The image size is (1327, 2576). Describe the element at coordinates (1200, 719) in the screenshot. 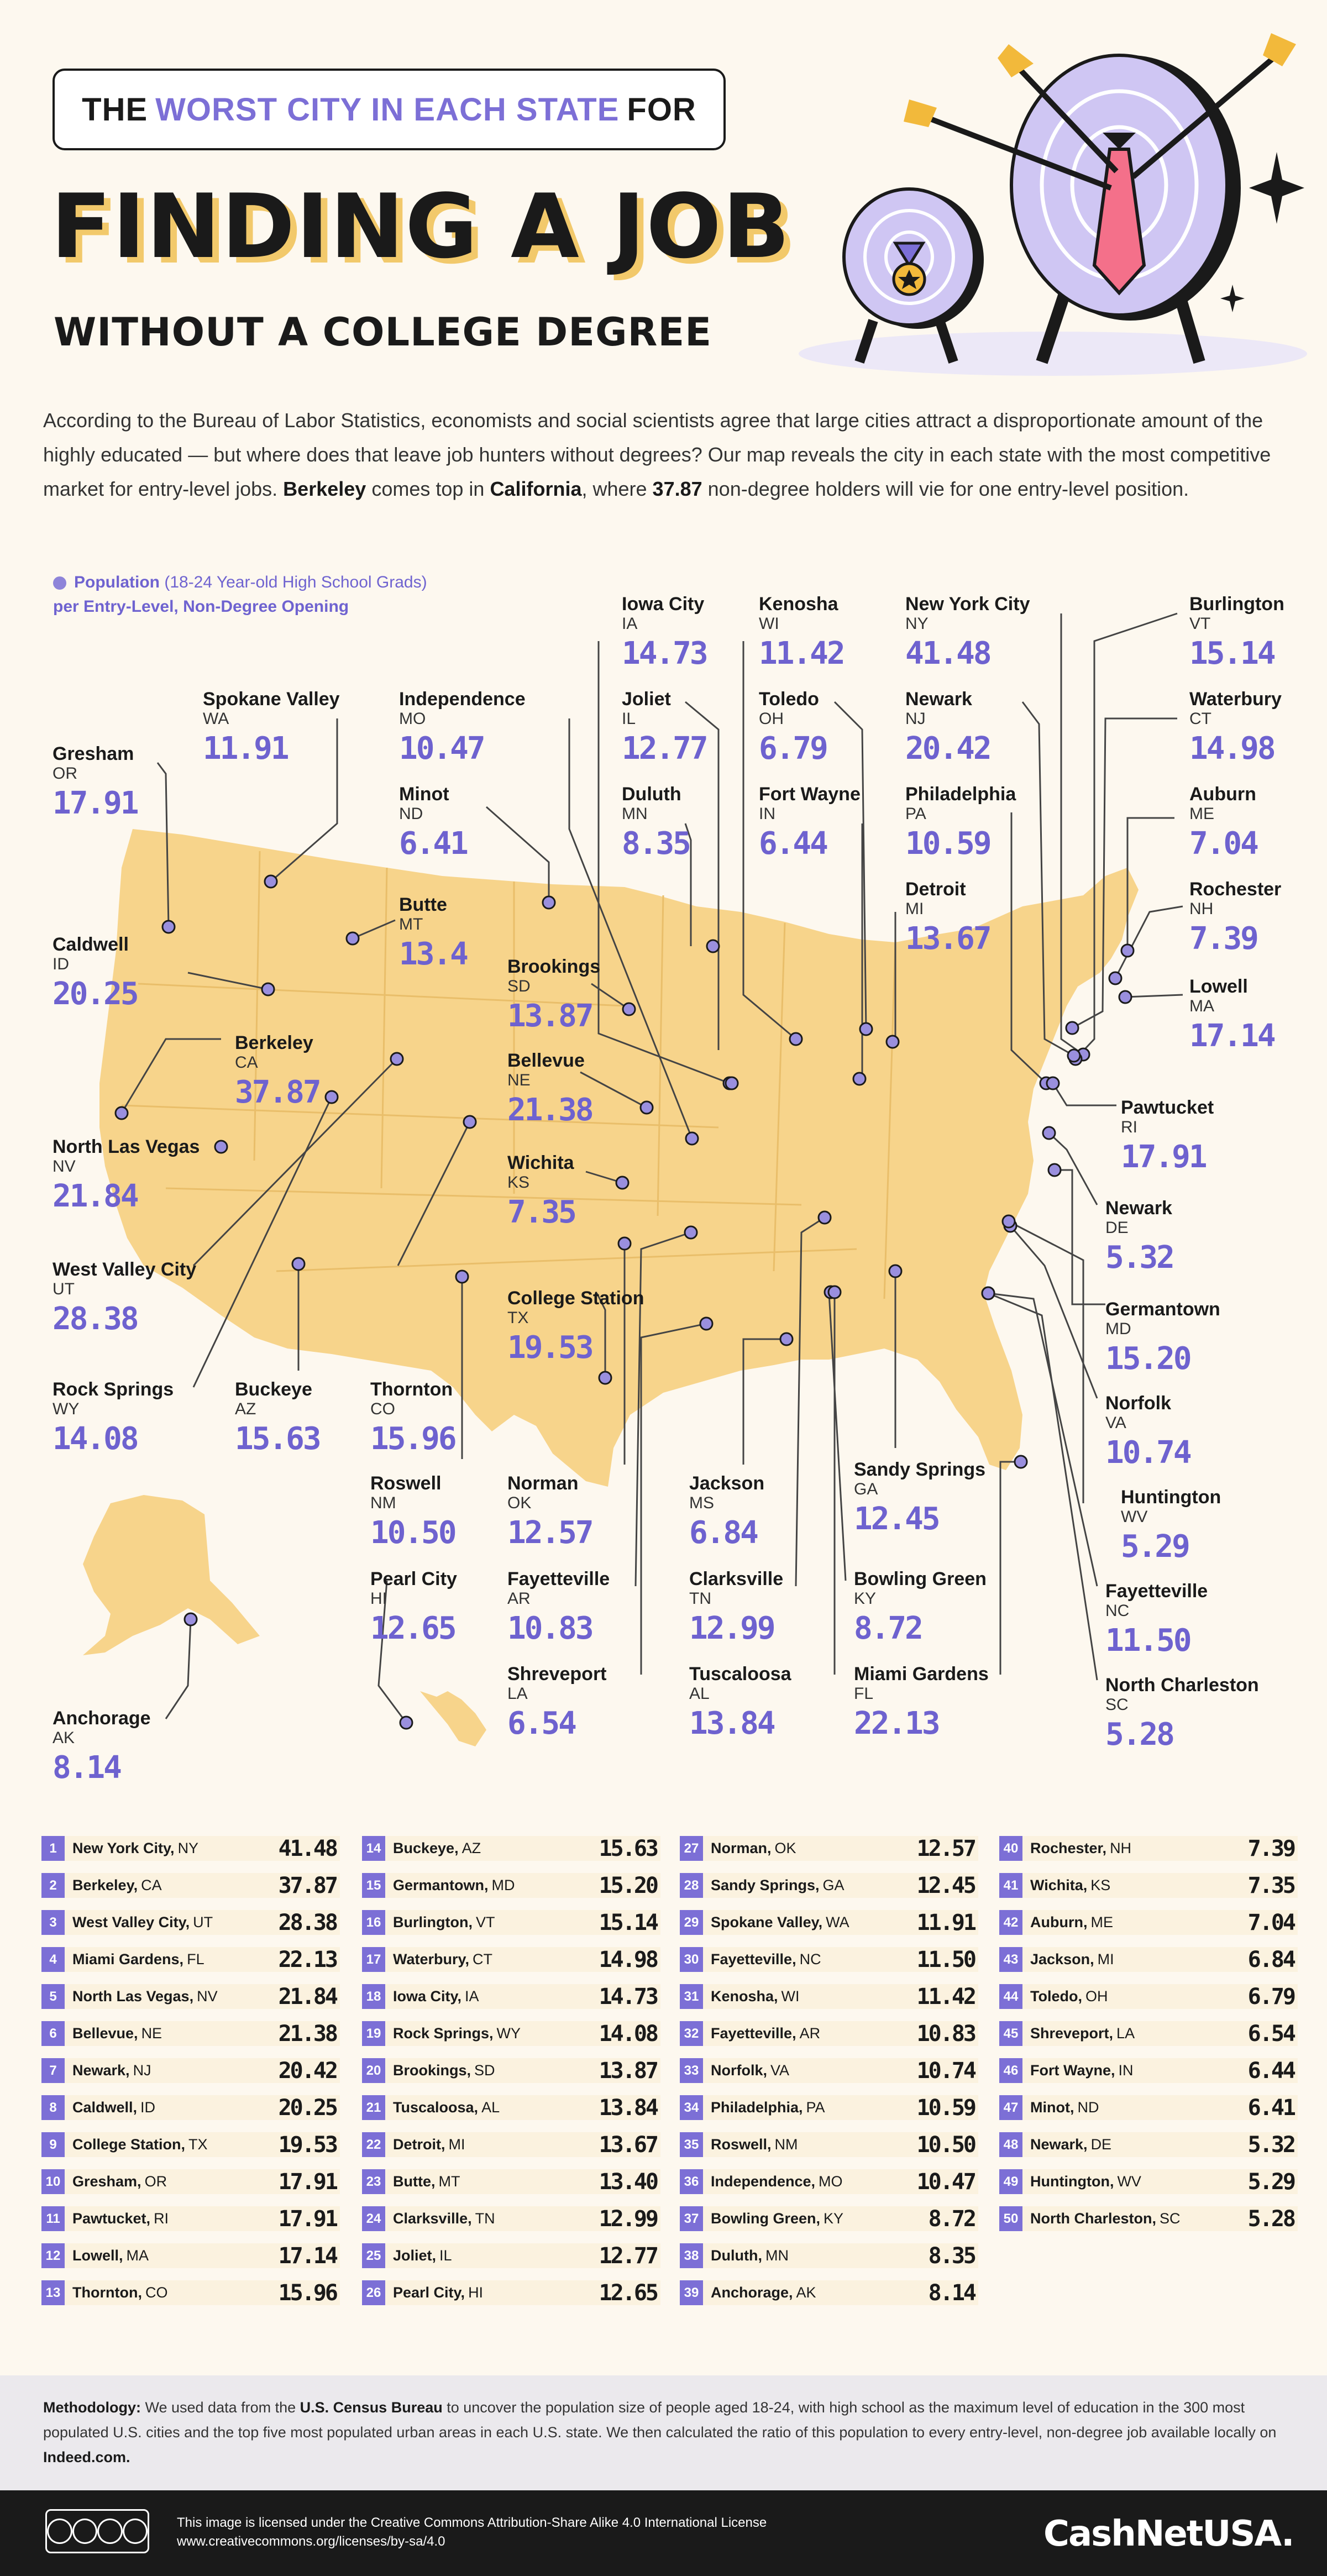

I see `map-label-state: CT` at that location.